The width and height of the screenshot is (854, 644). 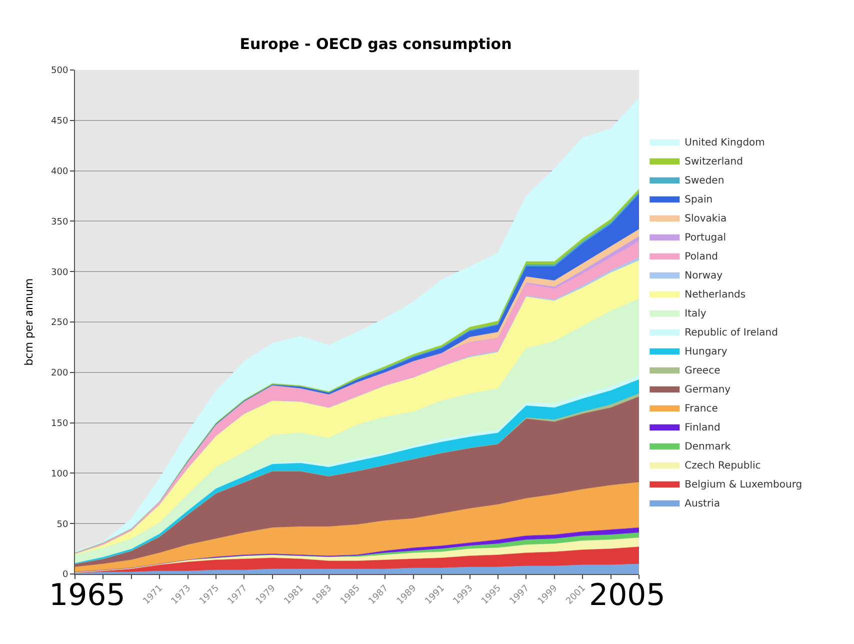 I want to click on y-tick-label: 0, so click(x=65, y=575).